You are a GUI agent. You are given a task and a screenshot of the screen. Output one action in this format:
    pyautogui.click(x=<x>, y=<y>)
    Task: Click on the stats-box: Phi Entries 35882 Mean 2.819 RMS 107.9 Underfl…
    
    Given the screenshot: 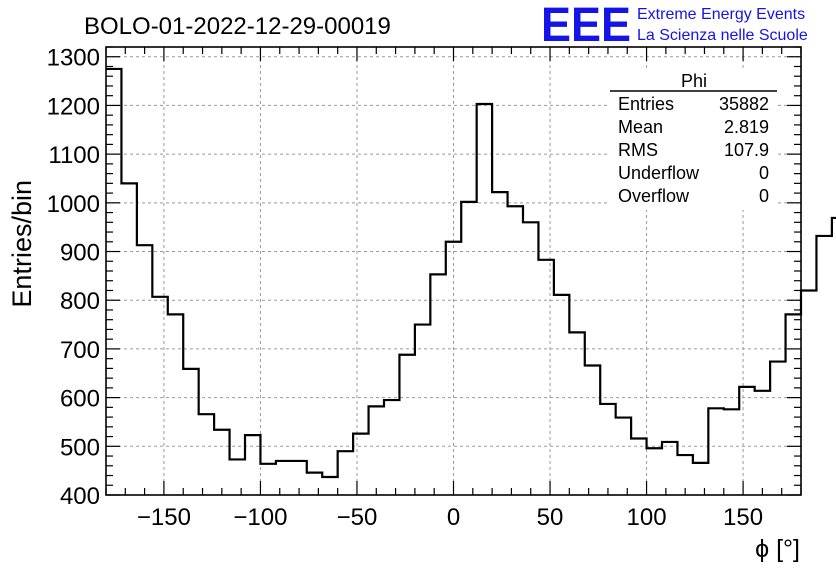 What is the action you would take?
    pyautogui.click(x=693, y=140)
    